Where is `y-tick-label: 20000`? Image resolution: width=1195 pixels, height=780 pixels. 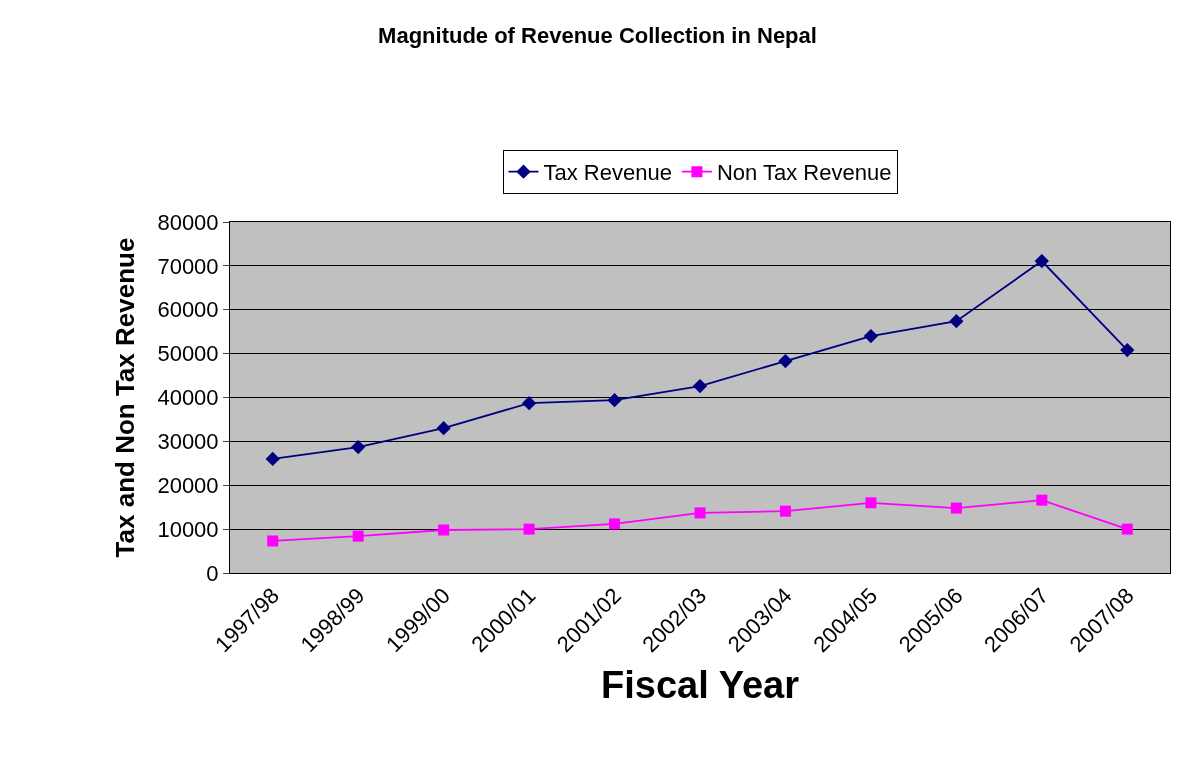 y-tick-label: 20000 is located at coordinates (188, 485).